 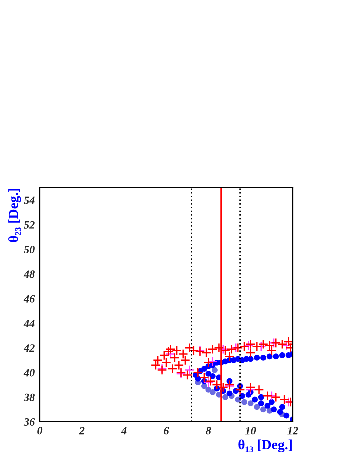 What do you see at coordinates (29, 200) in the screenshot?
I see `y-tick-label: 54` at bounding box center [29, 200].